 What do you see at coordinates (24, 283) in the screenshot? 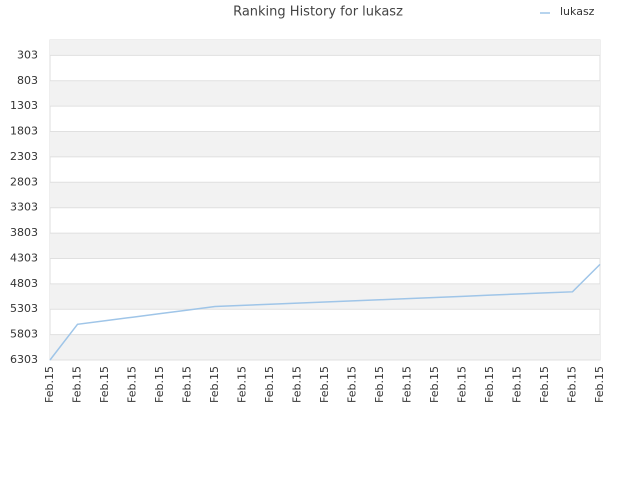
I see `y-tick-label: 4803` at bounding box center [24, 283].